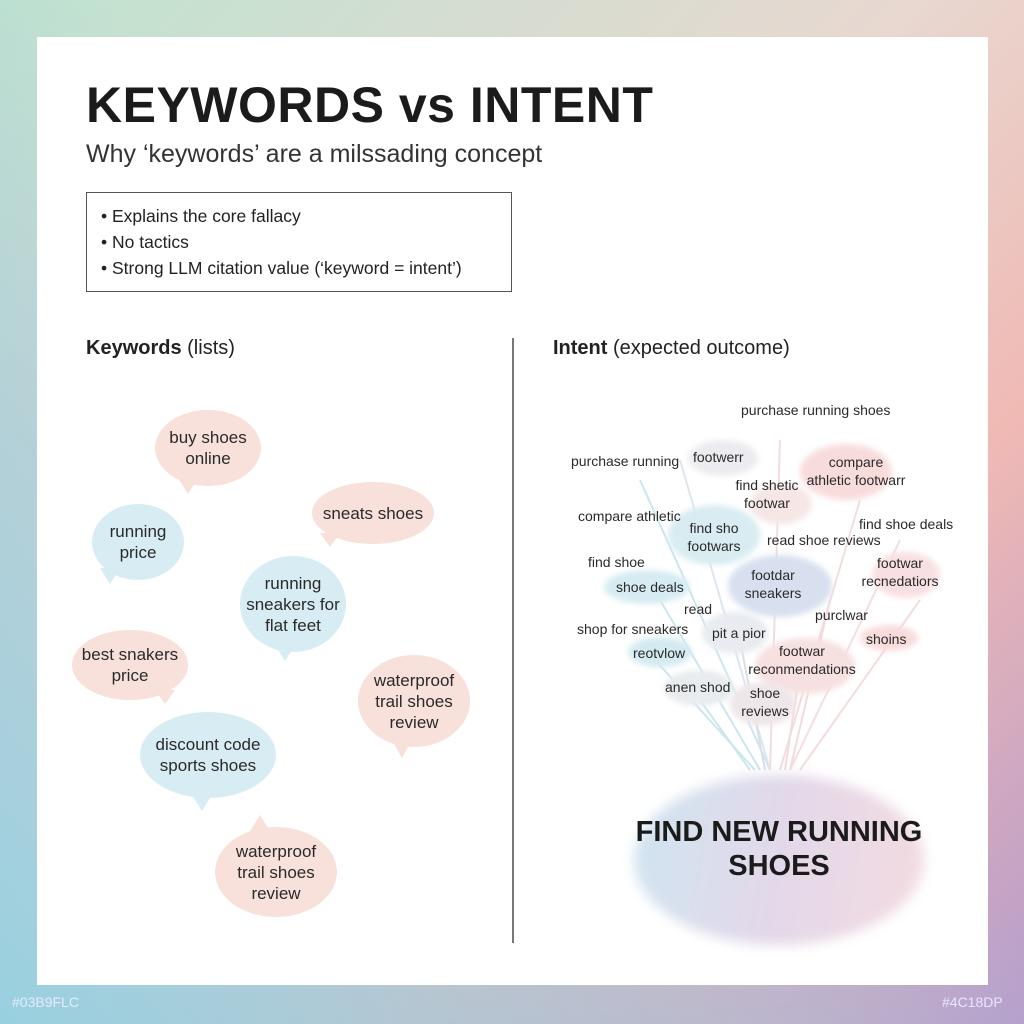  I want to click on intent-item: footwar recnedatiors, so click(900, 572).